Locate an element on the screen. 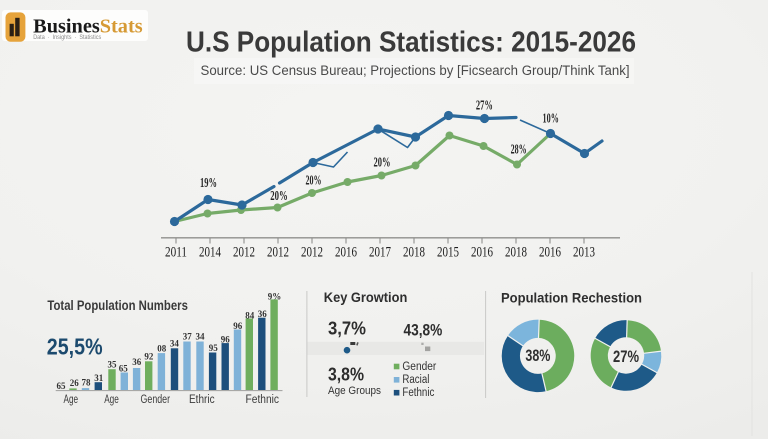 This screenshot has height=439, width=768. svg-text: Total Population Numbers is located at coordinates (117, 305).